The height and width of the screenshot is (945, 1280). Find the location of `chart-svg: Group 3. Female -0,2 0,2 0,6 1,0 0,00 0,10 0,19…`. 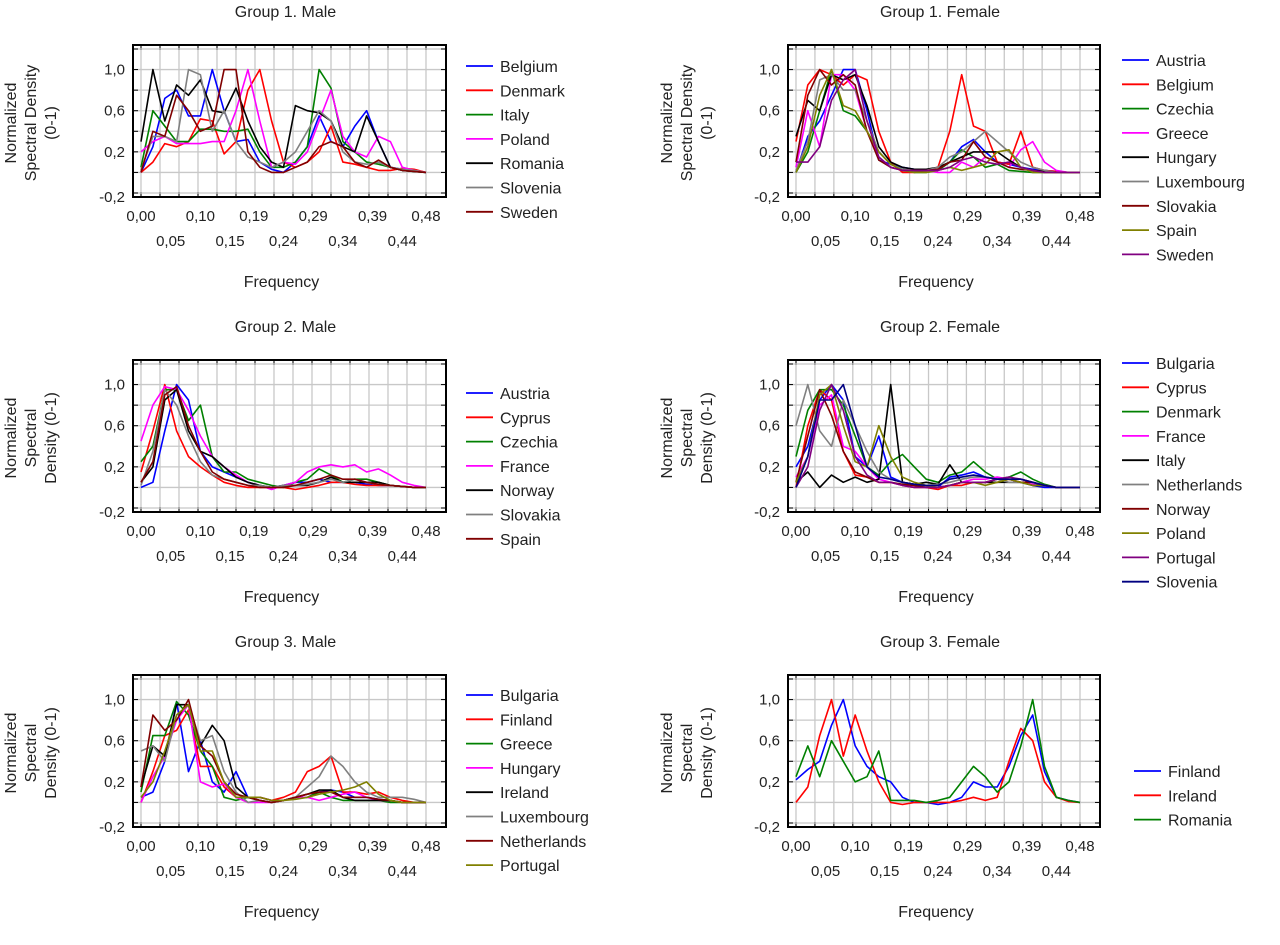

chart-svg: Group 3. Female -0,2 0,2 0,6 1,0 0,00 0,10 0,19… is located at coordinates (945, 777).